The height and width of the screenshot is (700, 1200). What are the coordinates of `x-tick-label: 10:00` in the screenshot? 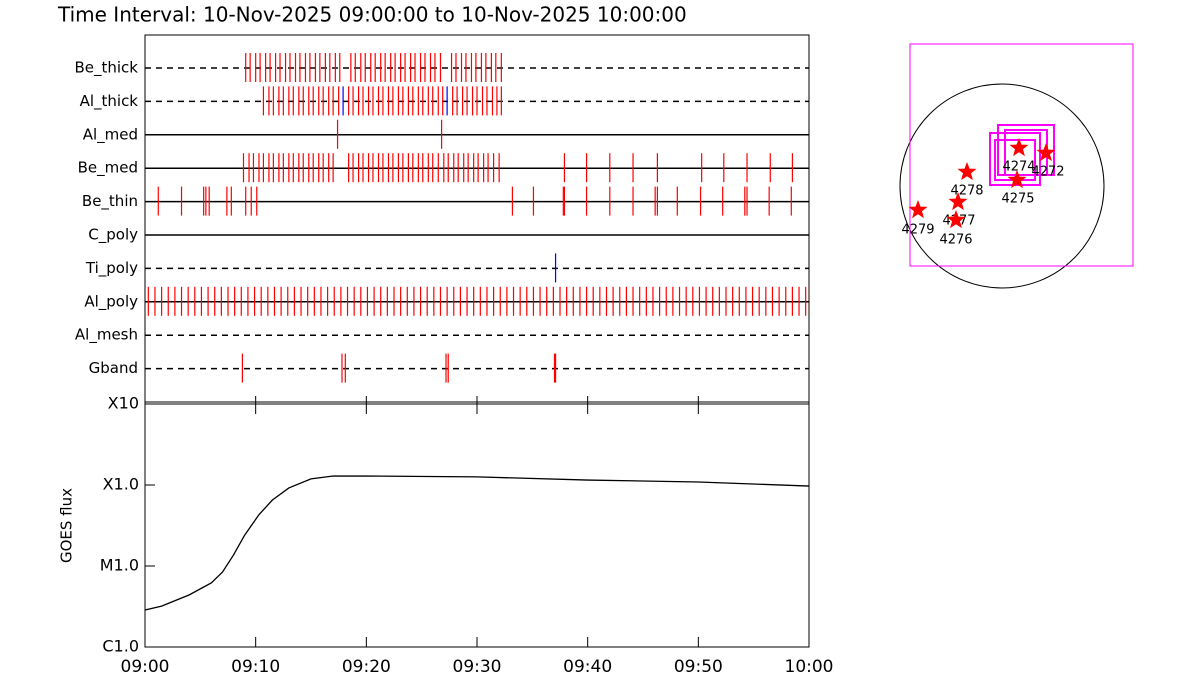 It's located at (809, 667).